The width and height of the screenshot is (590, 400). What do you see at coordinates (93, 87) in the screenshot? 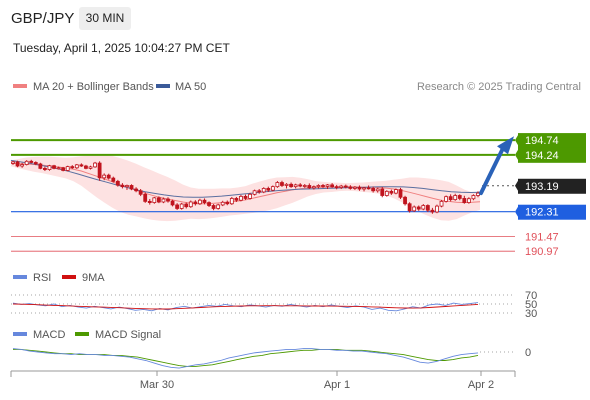
I see `ma20-legend-label: MA 20 + Bollinger Bands` at bounding box center [93, 87].